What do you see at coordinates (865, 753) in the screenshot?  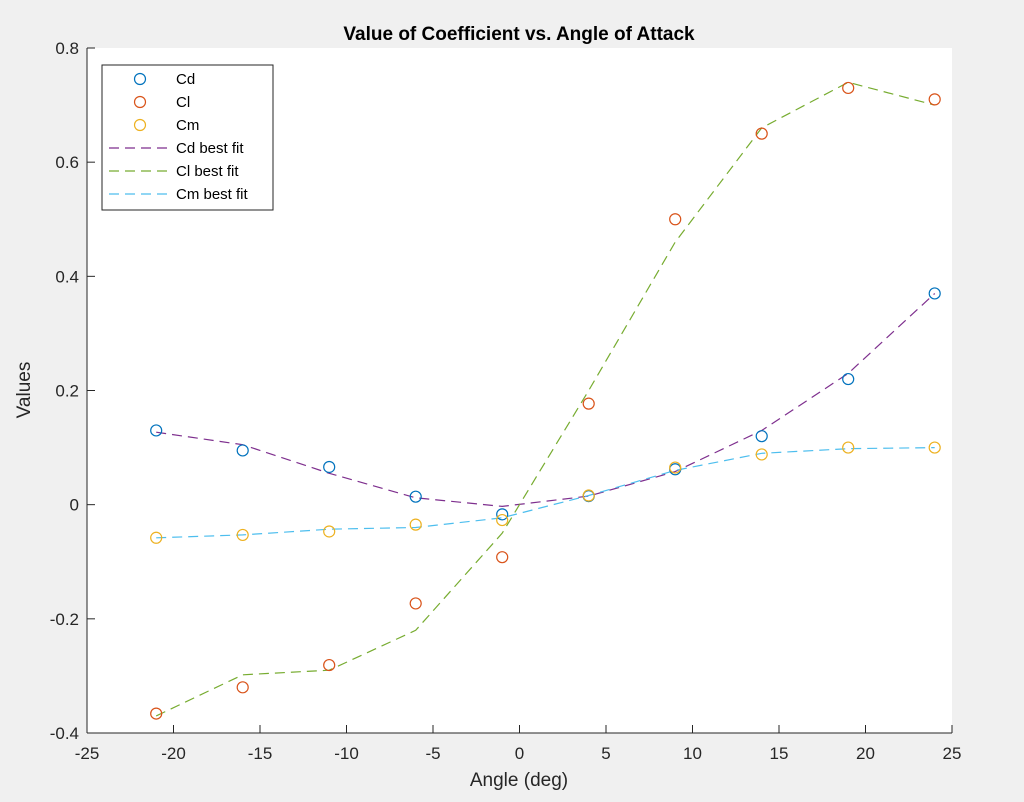 I see `x-tick-label: 20` at bounding box center [865, 753].